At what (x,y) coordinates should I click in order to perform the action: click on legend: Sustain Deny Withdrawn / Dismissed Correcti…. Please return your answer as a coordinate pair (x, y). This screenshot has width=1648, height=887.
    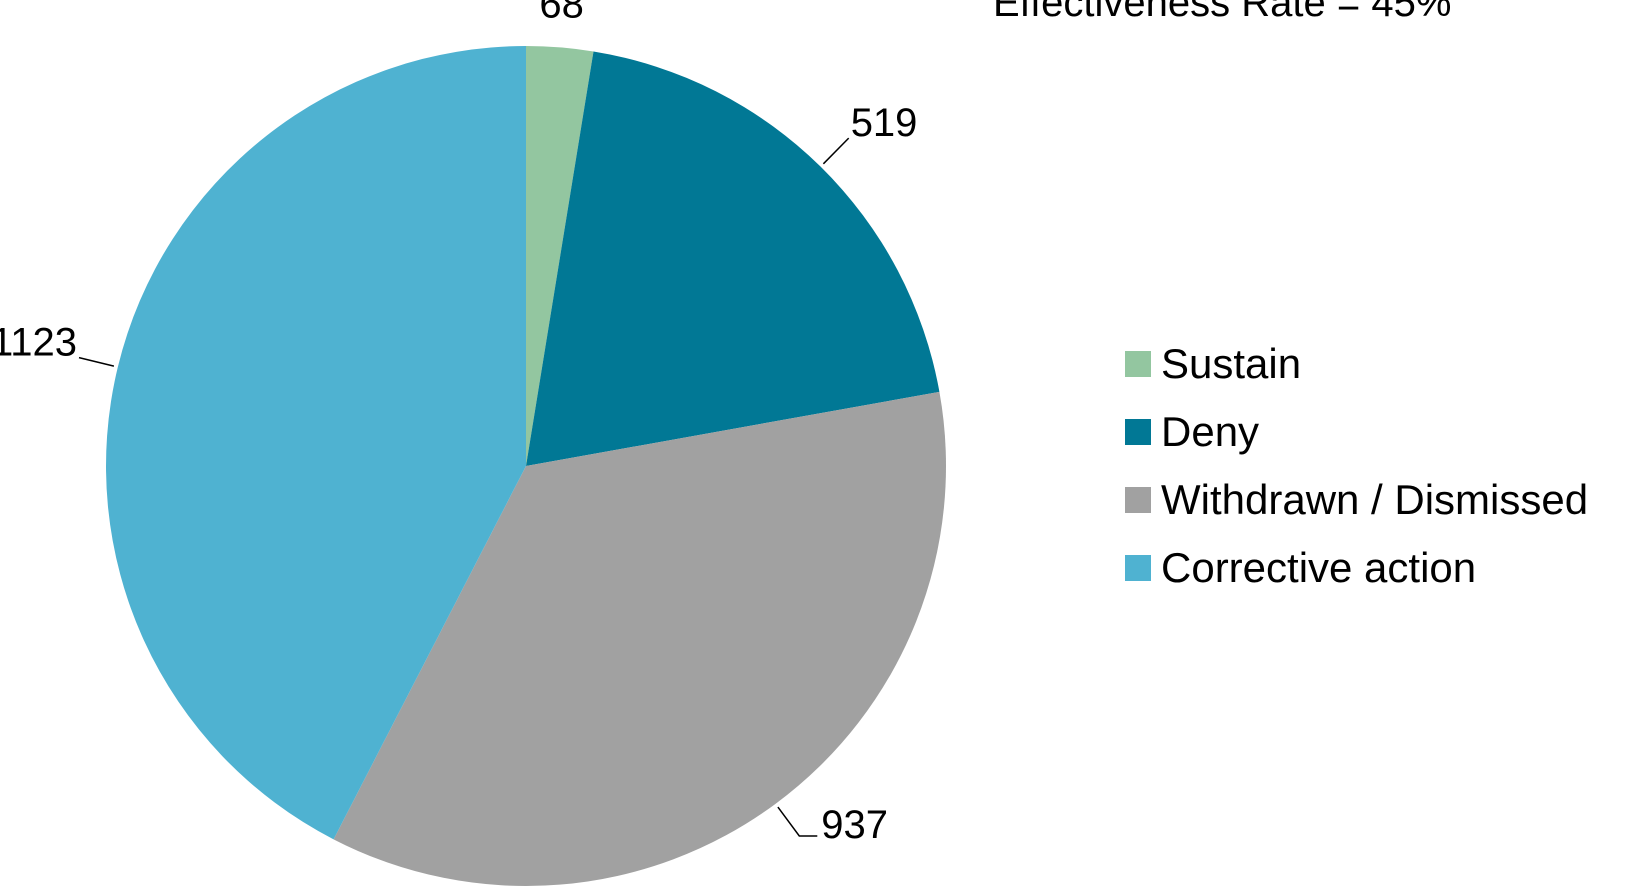
    Looking at the image, I should click on (1356, 466).